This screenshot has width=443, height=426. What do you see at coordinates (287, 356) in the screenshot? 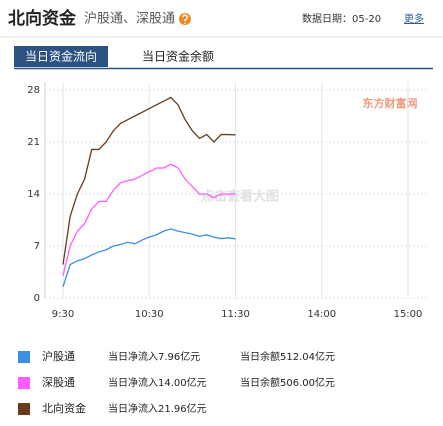
I see `balance: 当日余额512.04亿元` at bounding box center [287, 356].